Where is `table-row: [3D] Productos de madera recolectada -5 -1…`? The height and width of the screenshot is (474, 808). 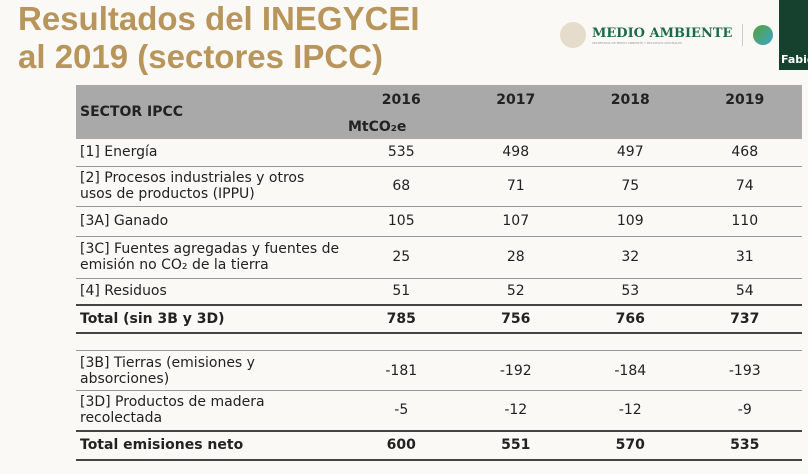
table-row: [3D] Productos de madera recolectada -5 -1… is located at coordinates (439, 411).